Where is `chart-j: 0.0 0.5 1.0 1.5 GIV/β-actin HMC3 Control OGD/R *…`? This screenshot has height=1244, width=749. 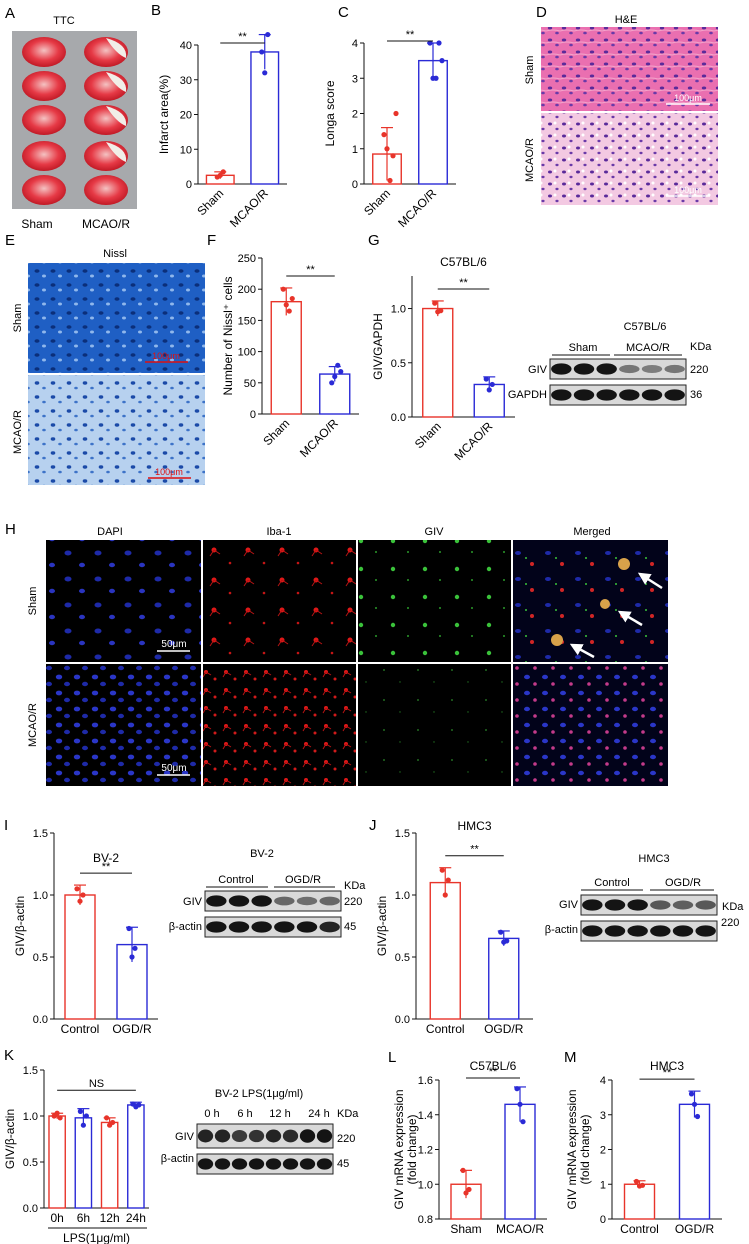 chart-j: 0.0 0.5 1.0 1.5 GIV/β-actin HMC3 Control OGD/R *… is located at coordinates (454, 927).